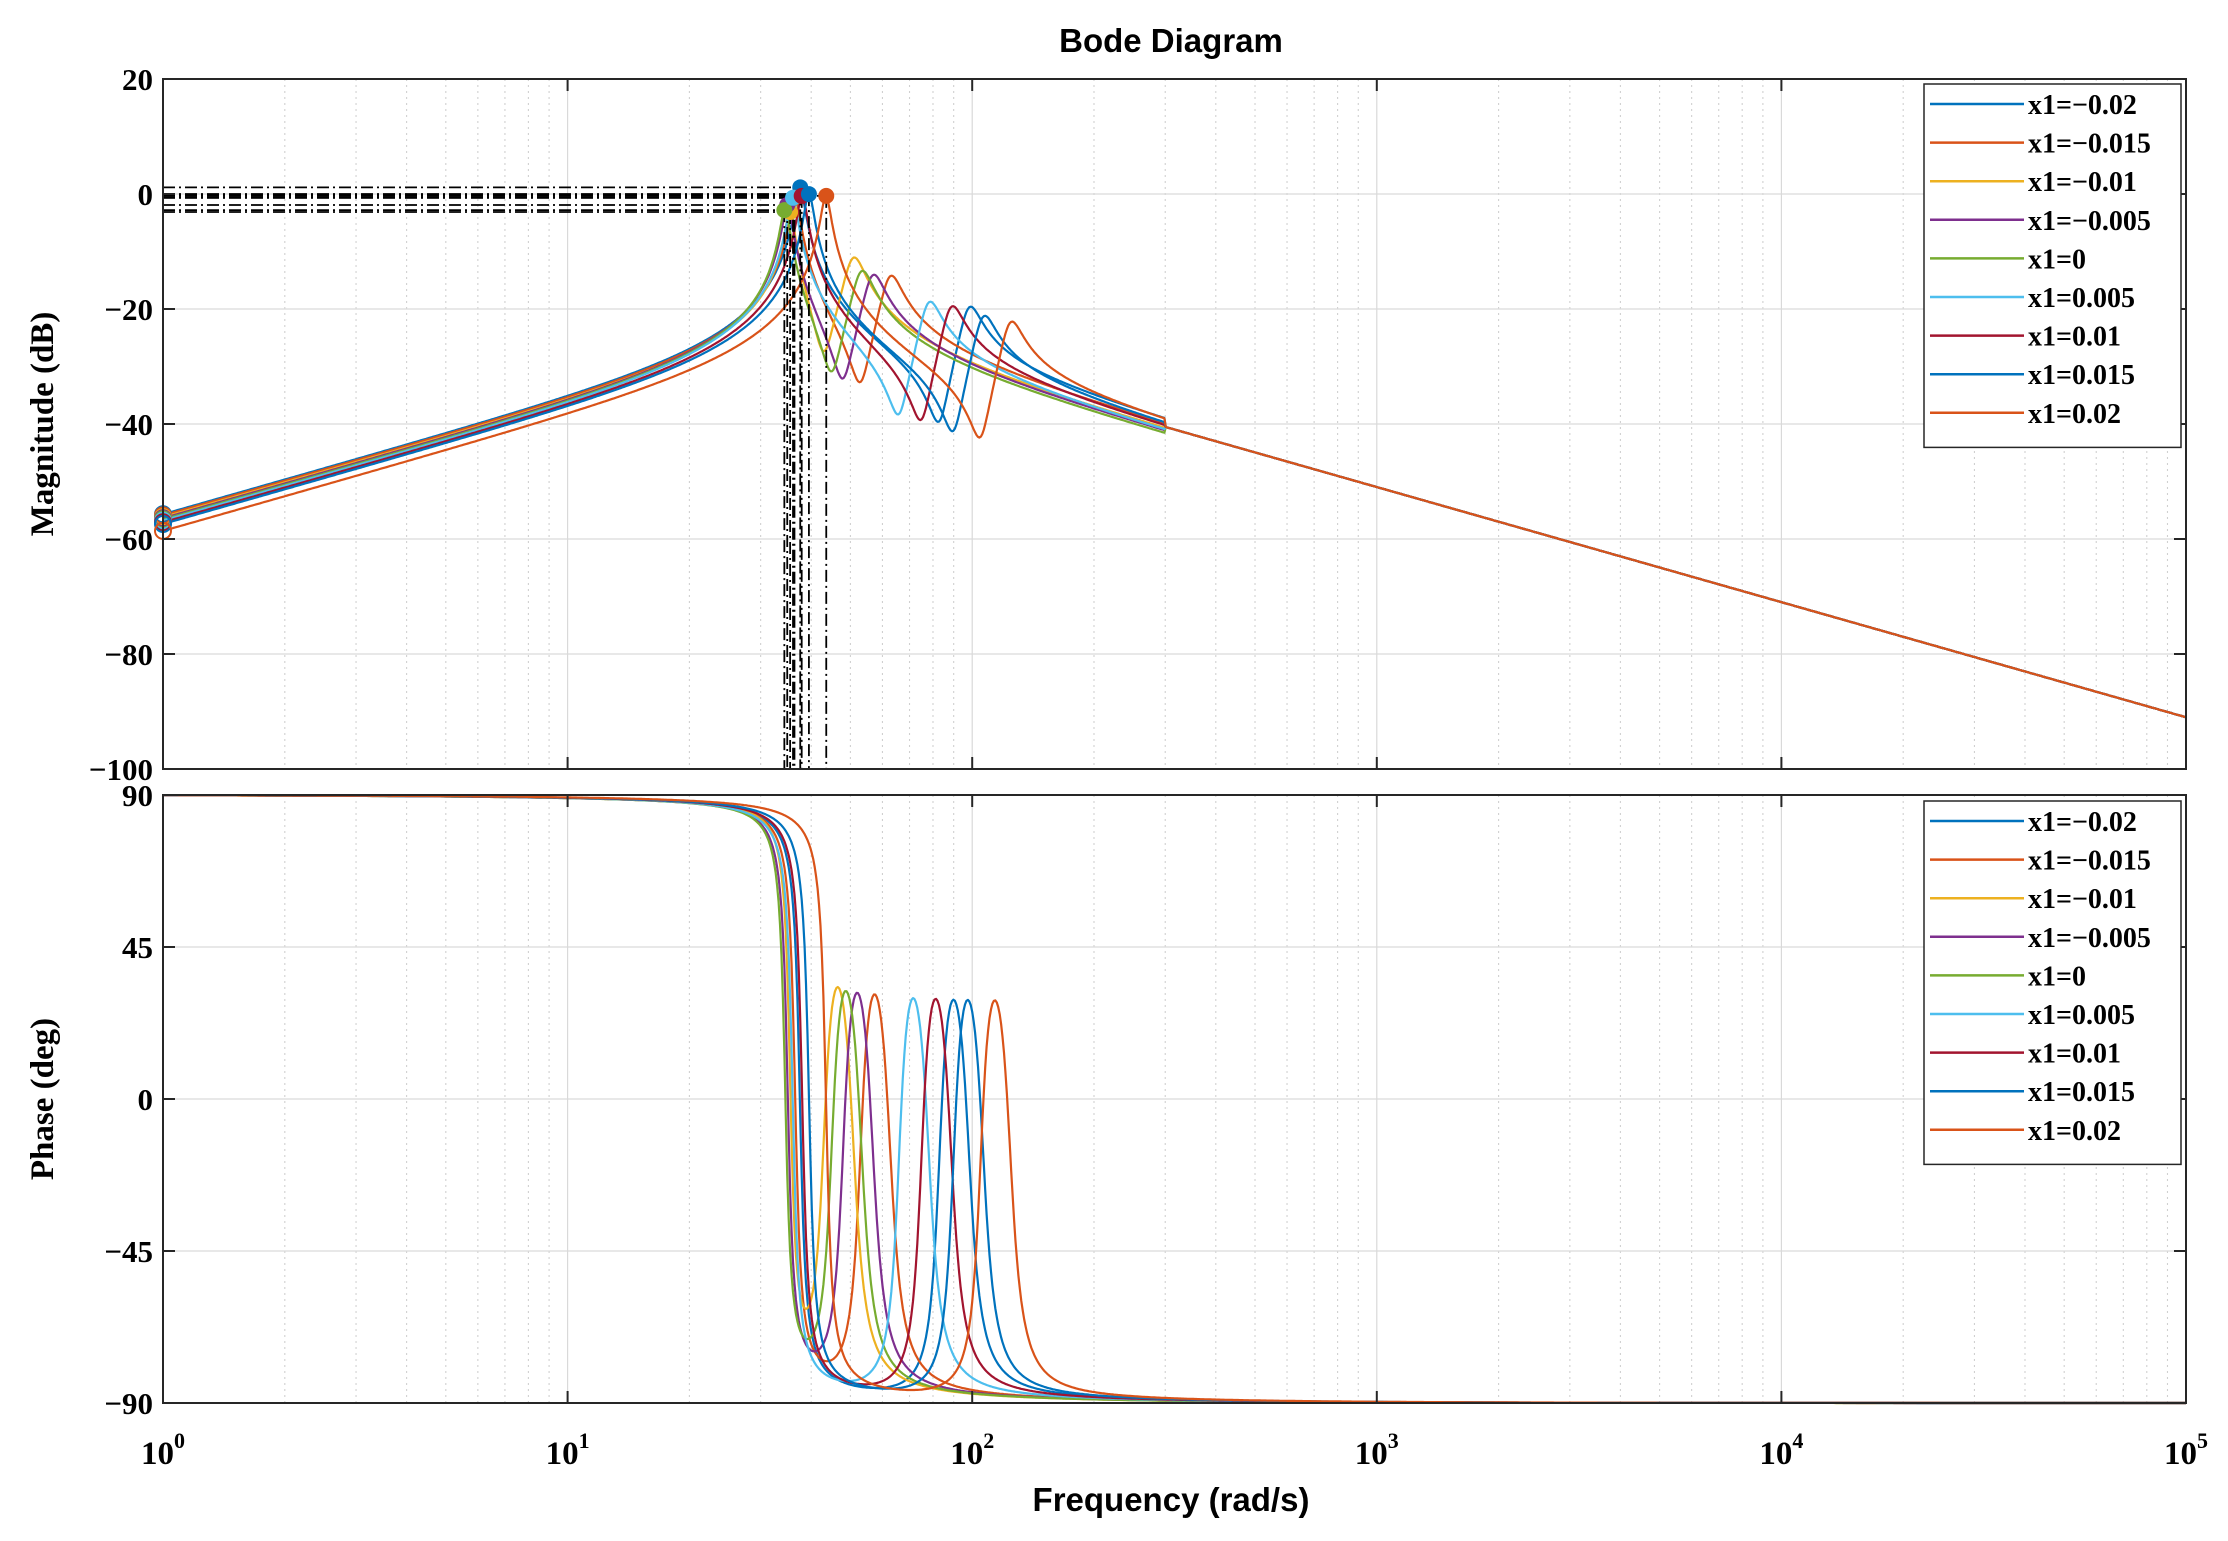 Image resolution: width=2228 pixels, height=1541 pixels. Describe the element at coordinates (137, 79) in the screenshot. I see `y-tick-label: 20` at that location.